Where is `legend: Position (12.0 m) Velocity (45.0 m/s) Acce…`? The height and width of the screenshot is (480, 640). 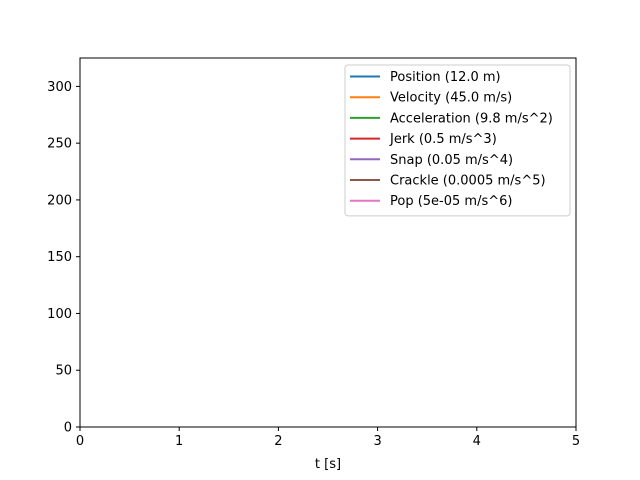
legend: Position (12.0 m) Velocity (45.0 m/s) Acce… is located at coordinates (457, 140).